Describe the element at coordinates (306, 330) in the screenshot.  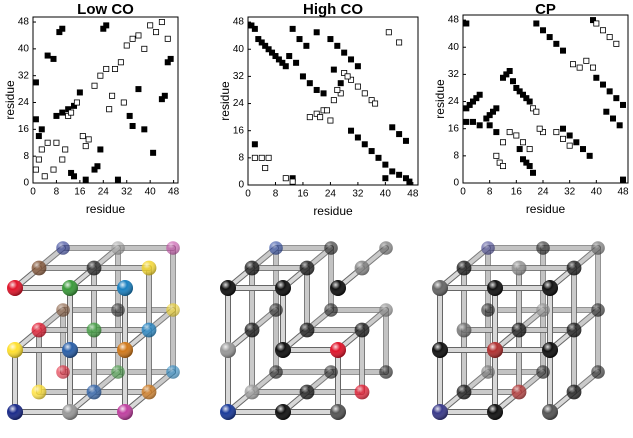
I see `lattice` at that location.